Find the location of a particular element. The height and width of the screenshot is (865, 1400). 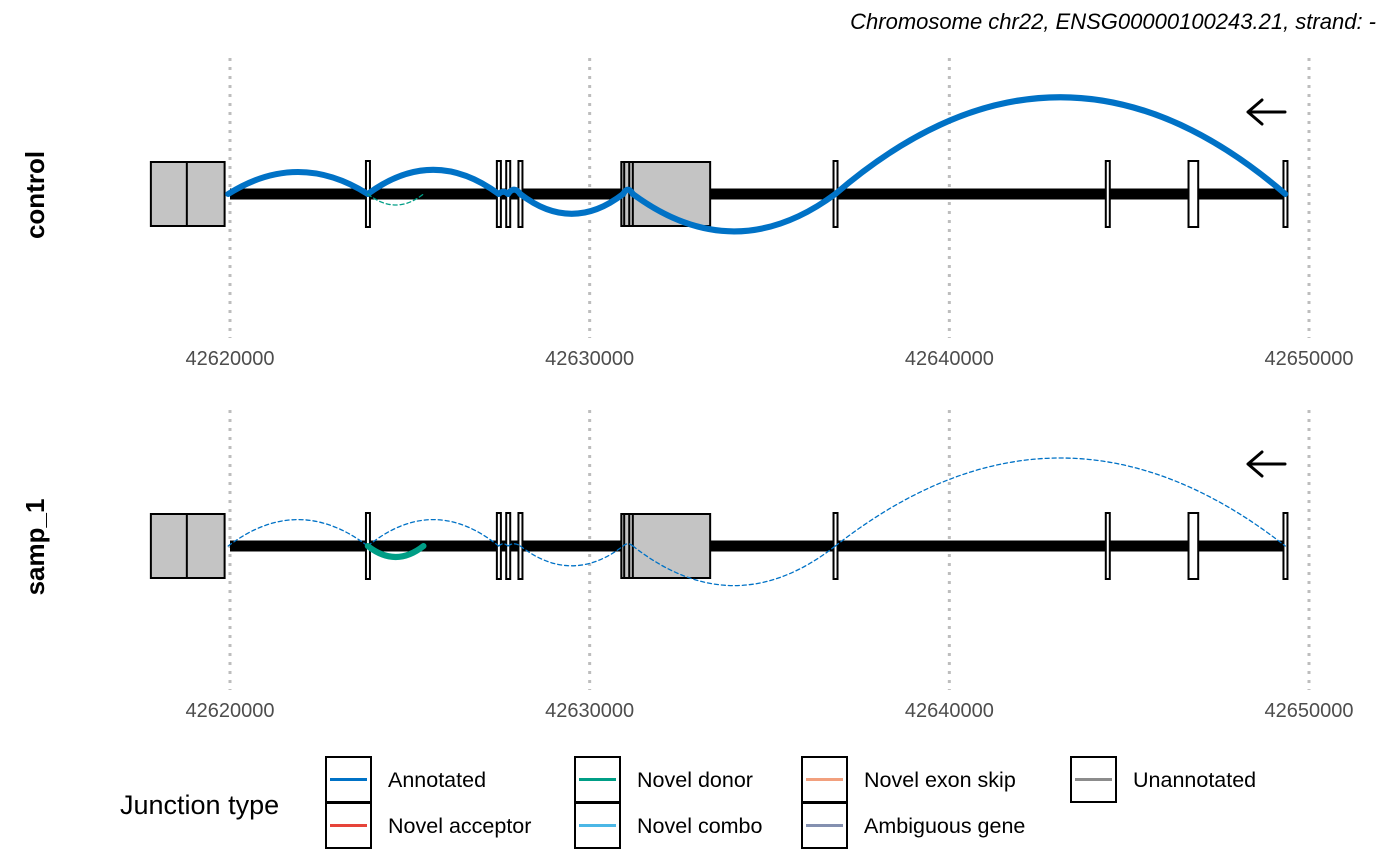

legend-label: Unannotated is located at coordinates (1194, 780).